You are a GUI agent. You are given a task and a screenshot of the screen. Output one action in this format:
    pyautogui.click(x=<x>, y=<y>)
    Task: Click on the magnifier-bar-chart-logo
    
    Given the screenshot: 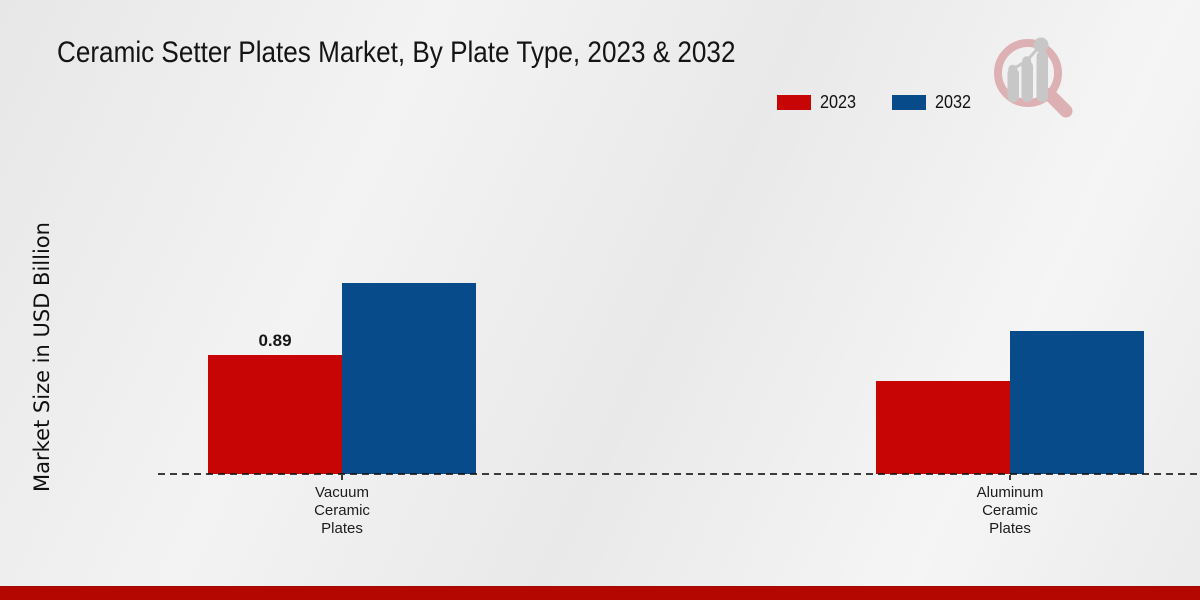 What is the action you would take?
    pyautogui.click(x=1033, y=77)
    